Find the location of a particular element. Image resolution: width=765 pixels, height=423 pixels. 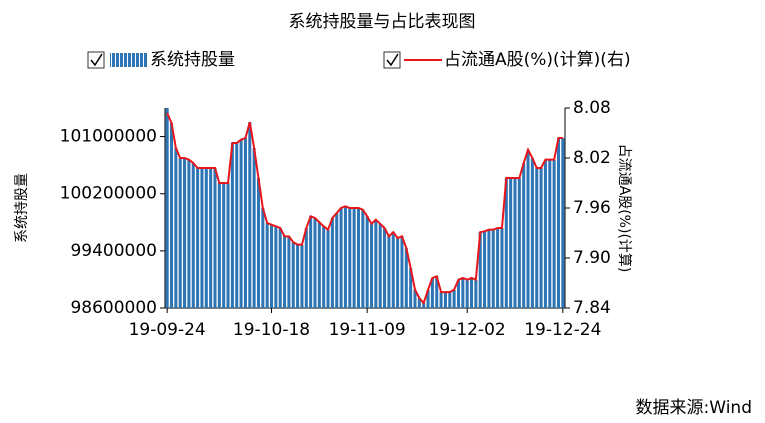

y-tick-label: 99400000 is located at coordinates (113, 251).